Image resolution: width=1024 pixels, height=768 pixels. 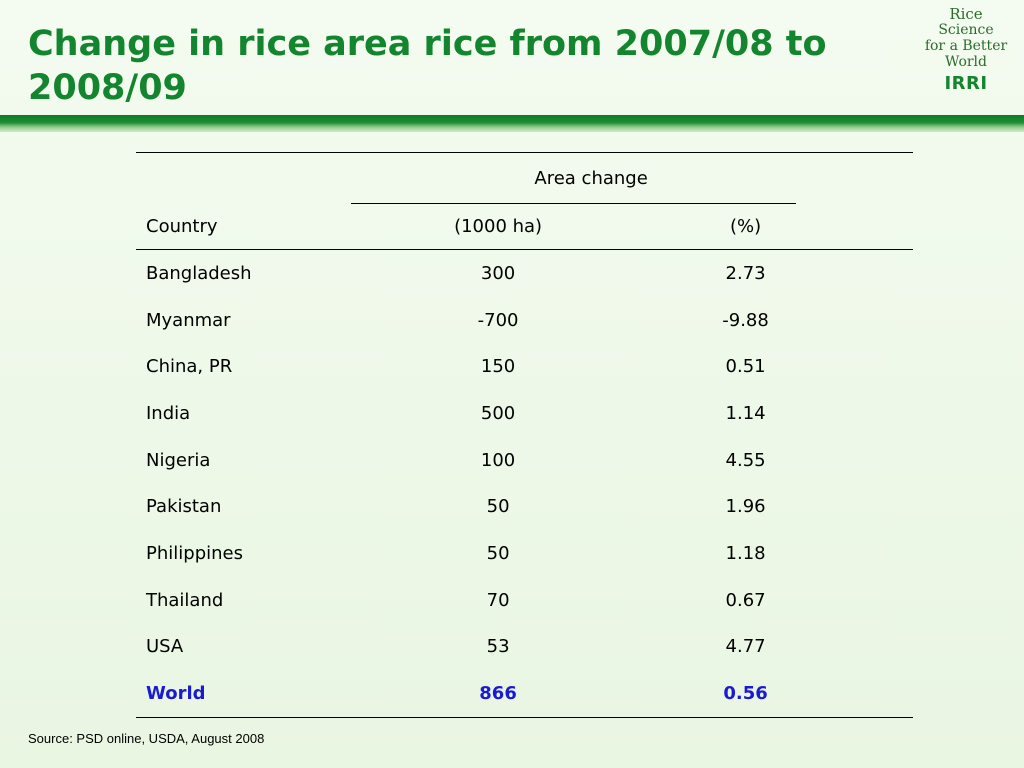 What do you see at coordinates (745, 413) in the screenshot?
I see `area-pct-cell: 1.14` at bounding box center [745, 413].